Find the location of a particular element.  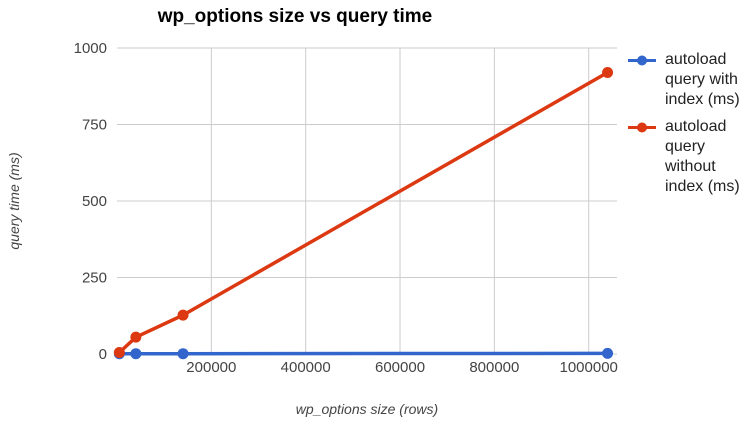

x-tick-label: 1000000 is located at coordinates (588, 367).